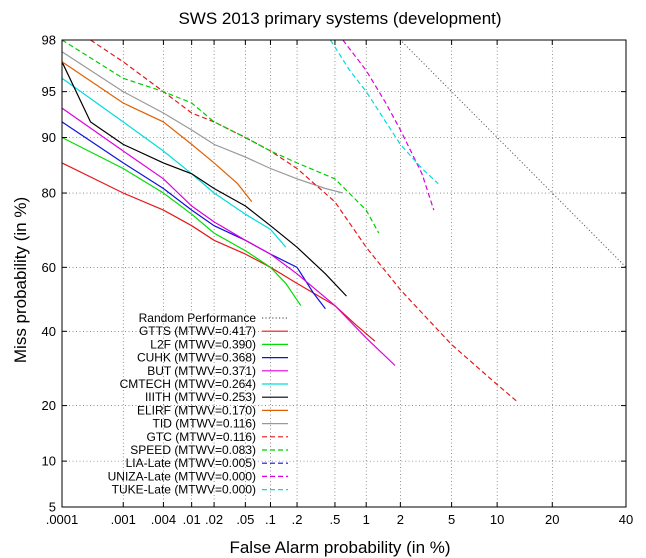 The height and width of the screenshot is (558, 646). I want to click on series-line-cmtech, so click(174, 162).